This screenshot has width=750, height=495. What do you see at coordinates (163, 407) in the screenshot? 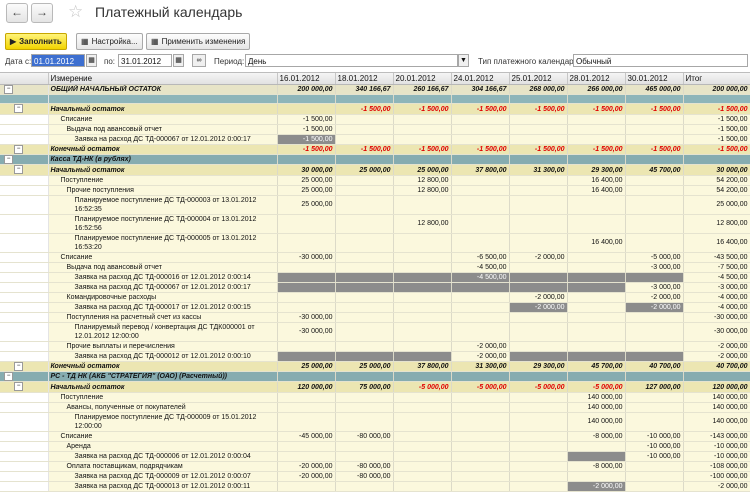
I see `row-label: Авансы, полученные от покупателей` at bounding box center [163, 407].